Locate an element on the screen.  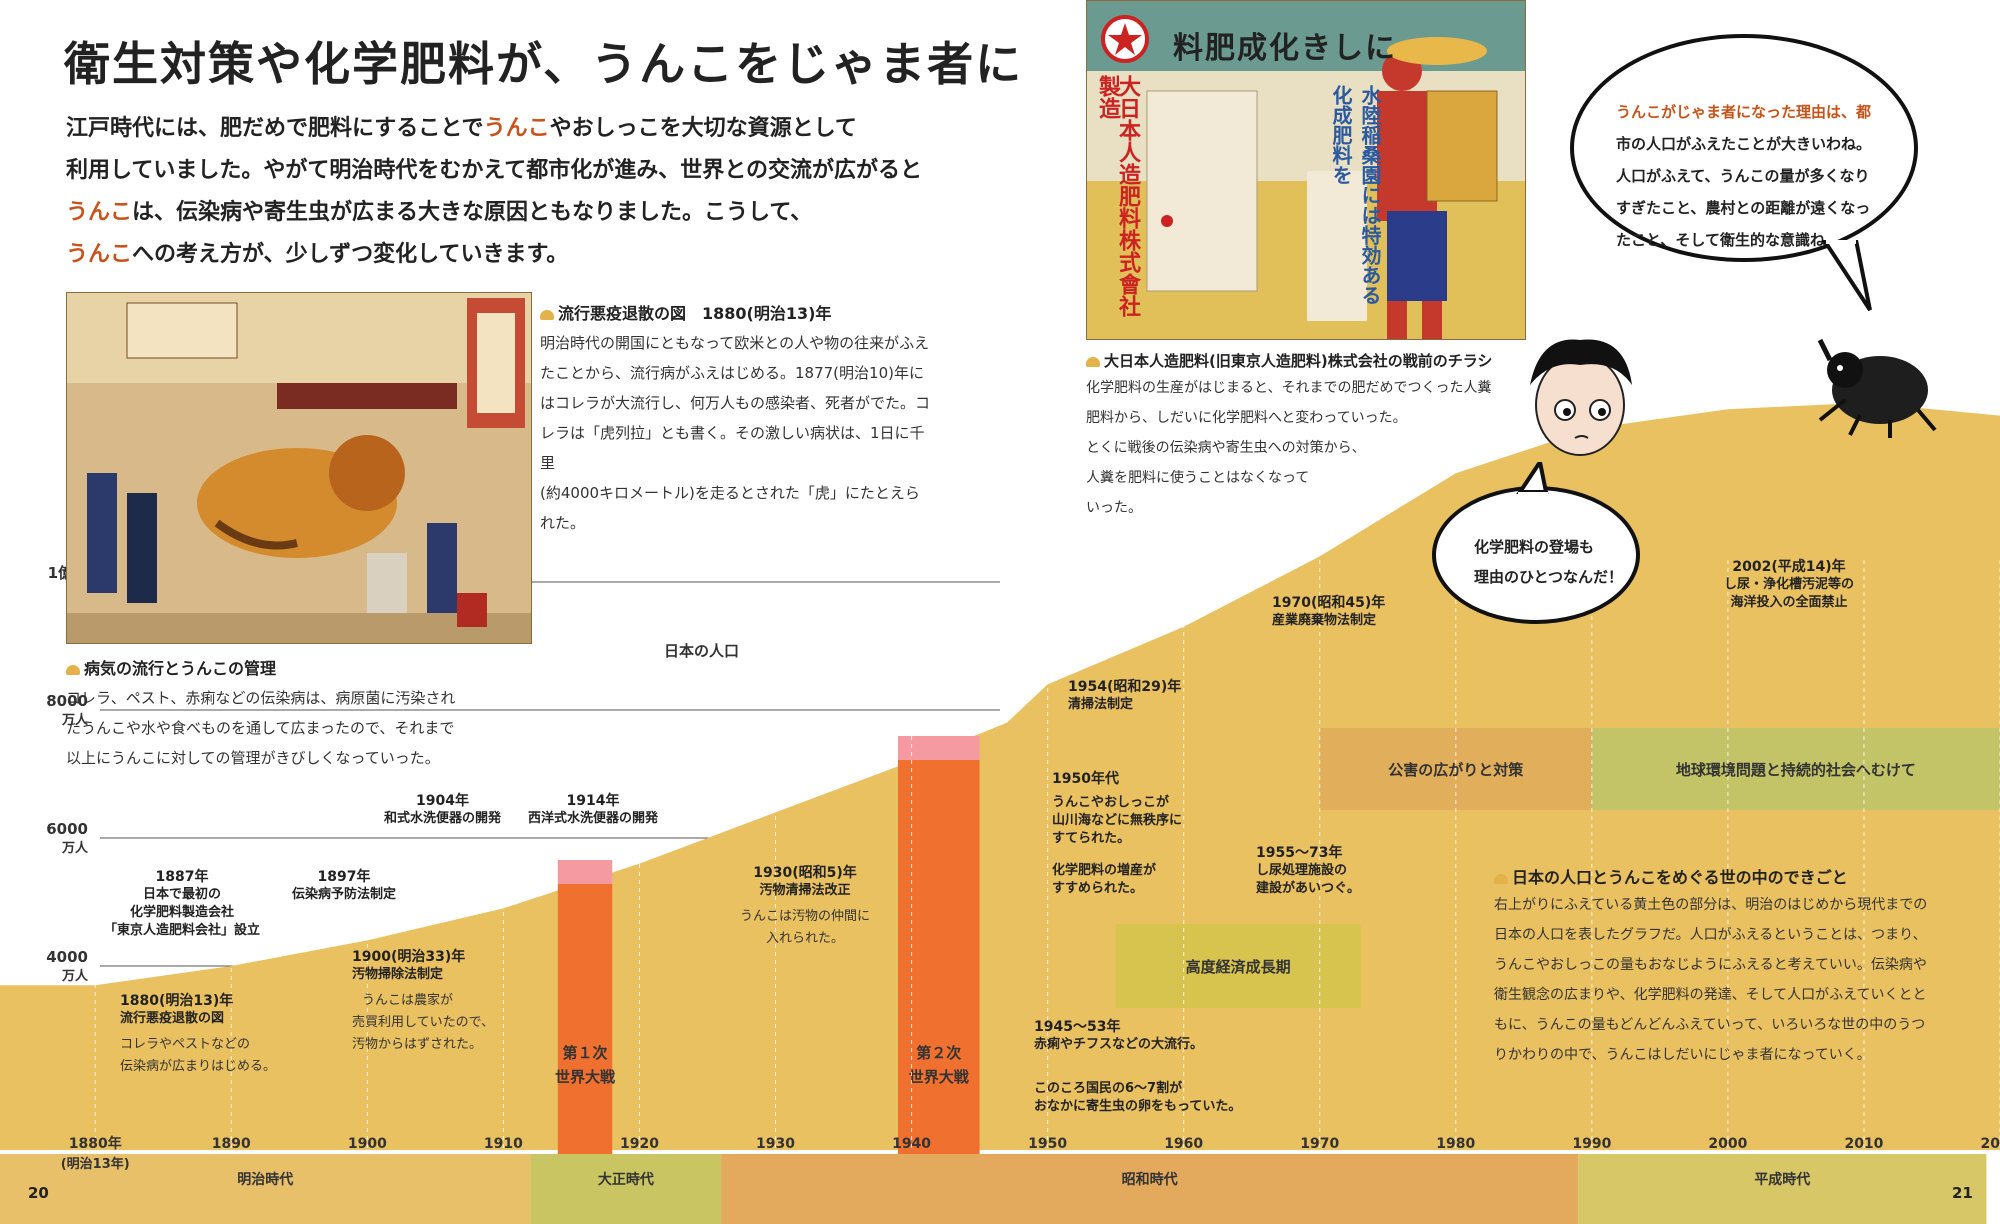
x-tick-label: 1900 is located at coordinates (367, 1144).